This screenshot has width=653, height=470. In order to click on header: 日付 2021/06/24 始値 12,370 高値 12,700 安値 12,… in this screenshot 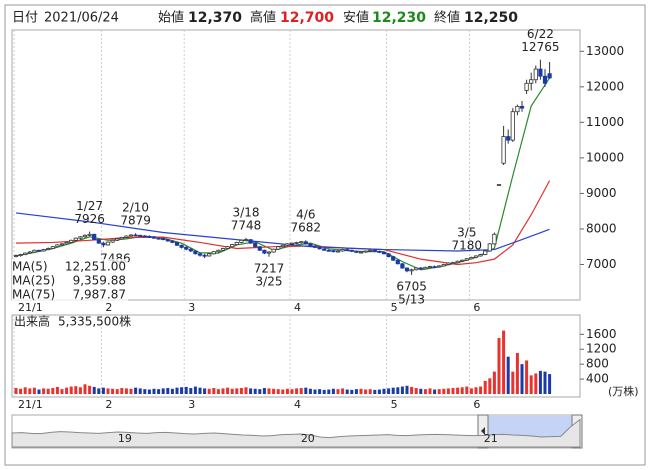, I will do `click(265, 18)`.